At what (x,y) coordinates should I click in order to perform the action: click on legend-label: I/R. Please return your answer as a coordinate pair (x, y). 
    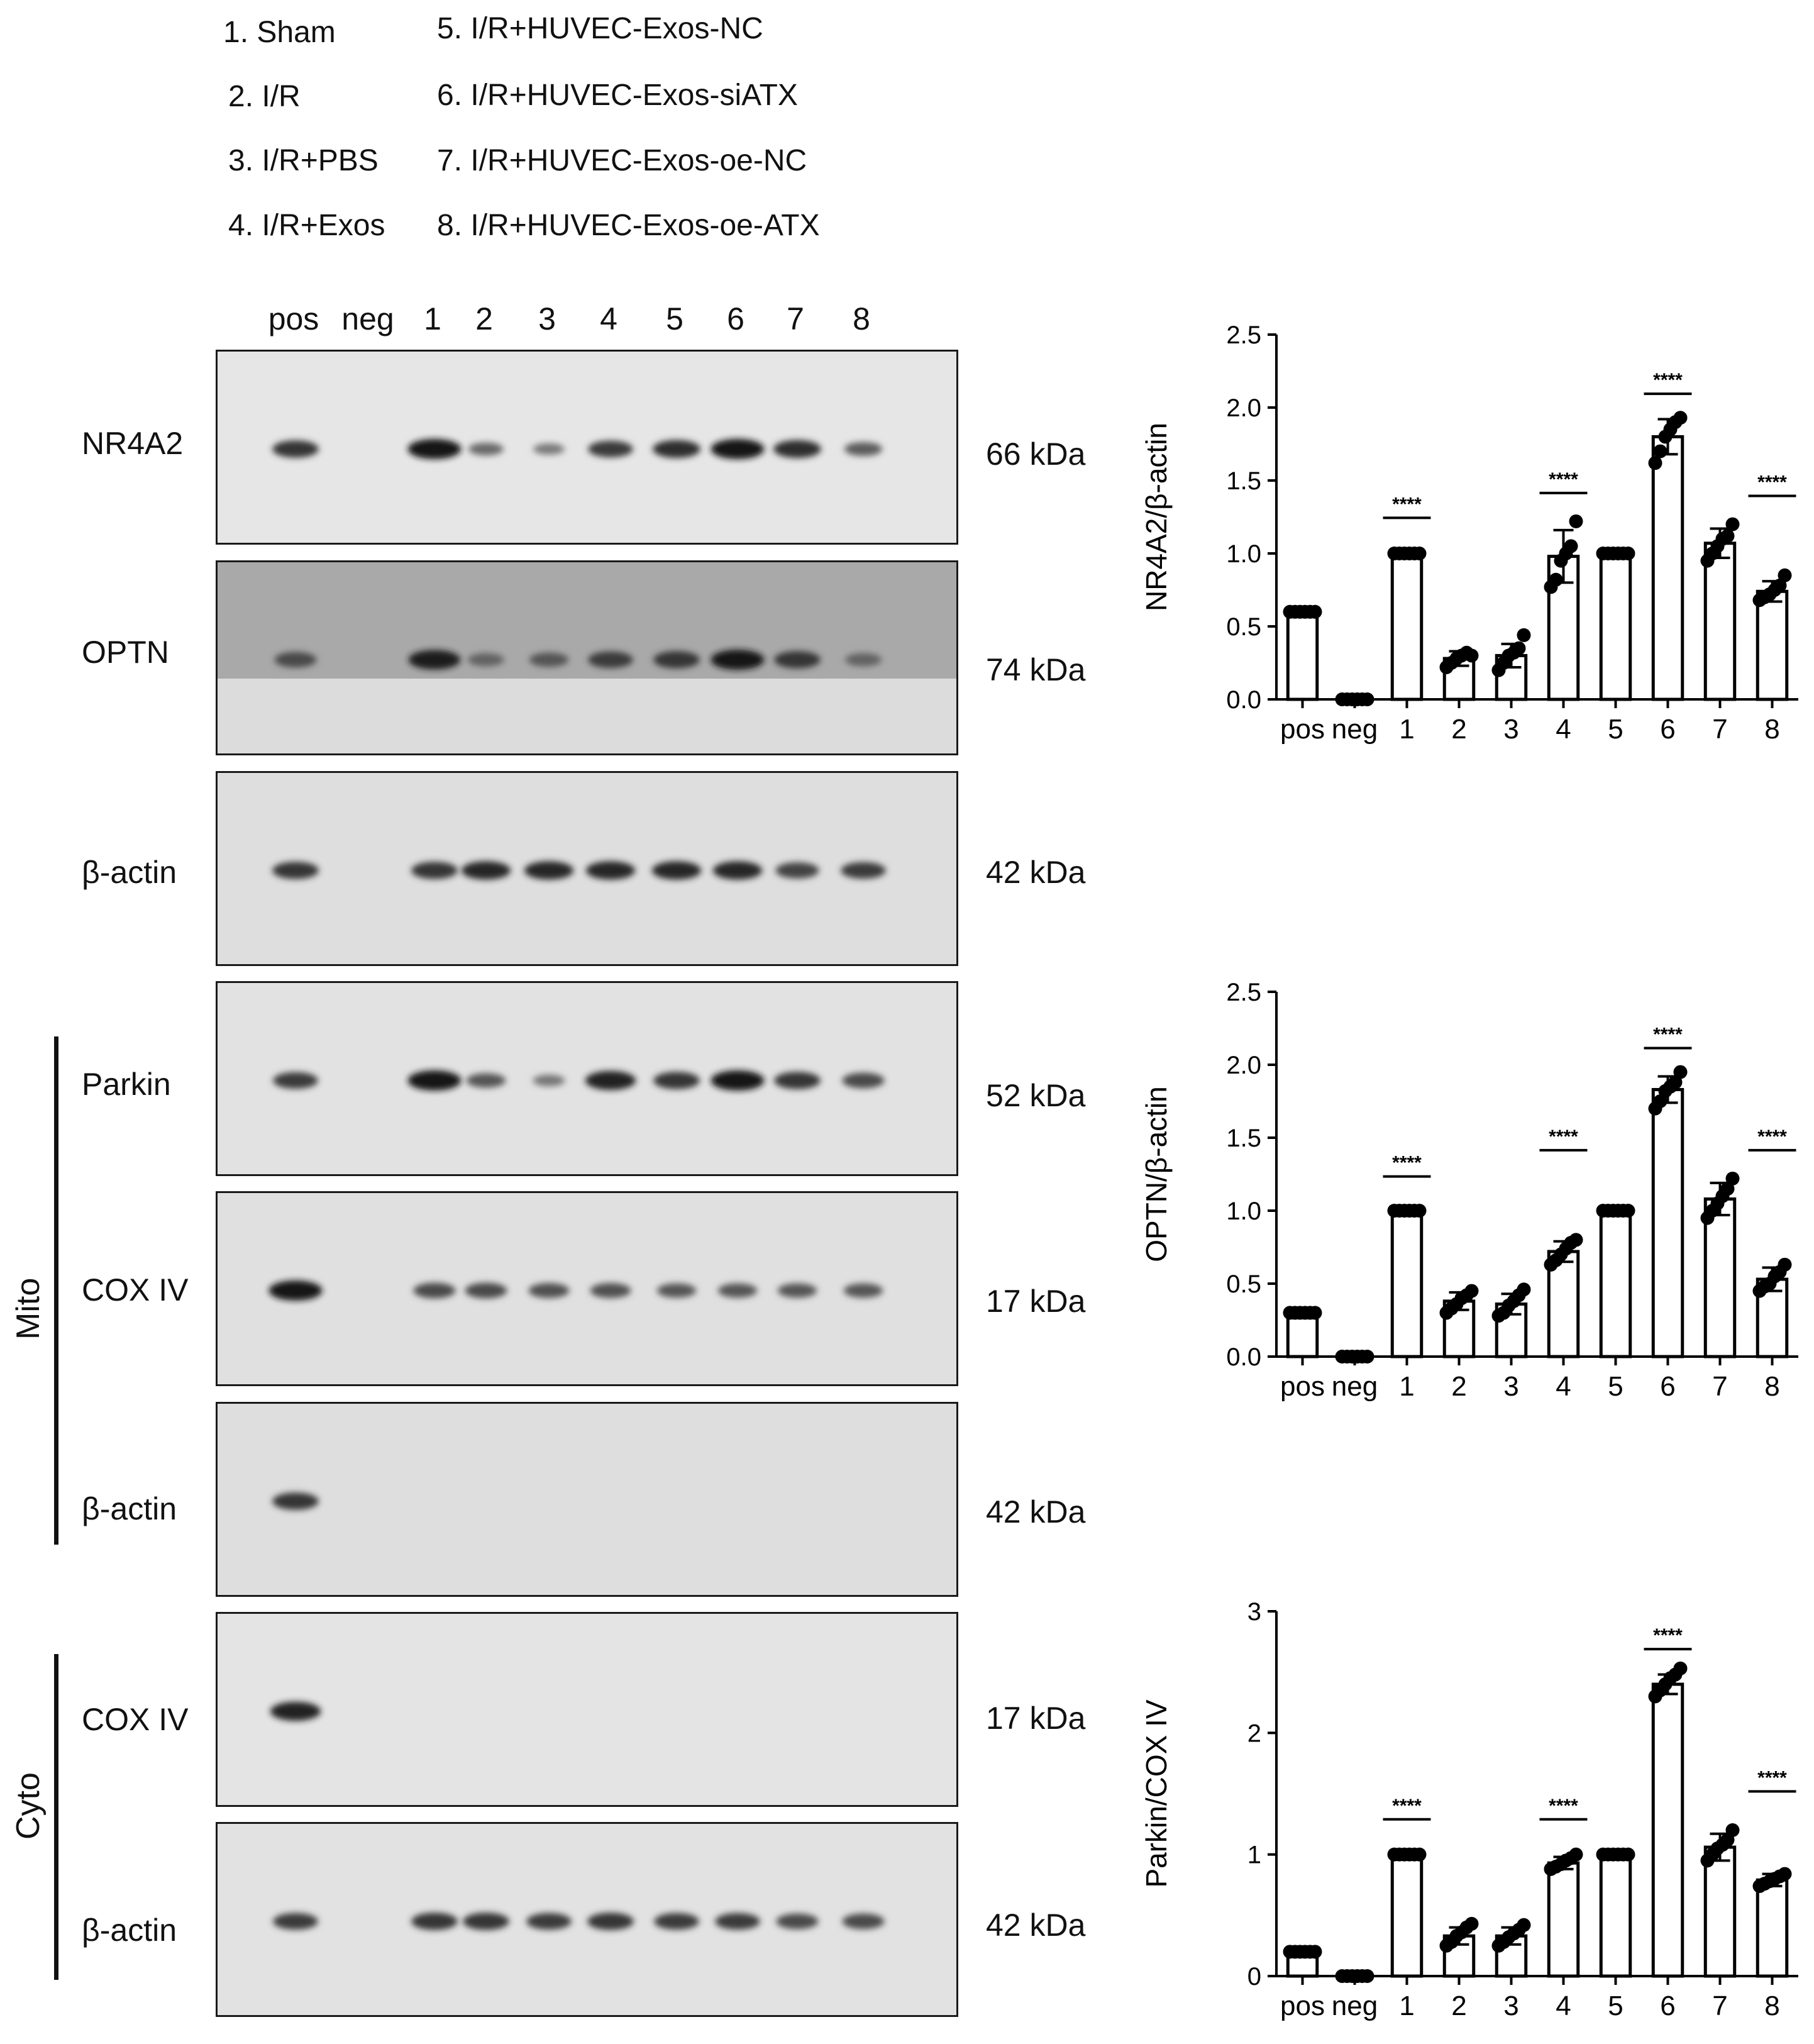
    Looking at the image, I should click on (281, 96).